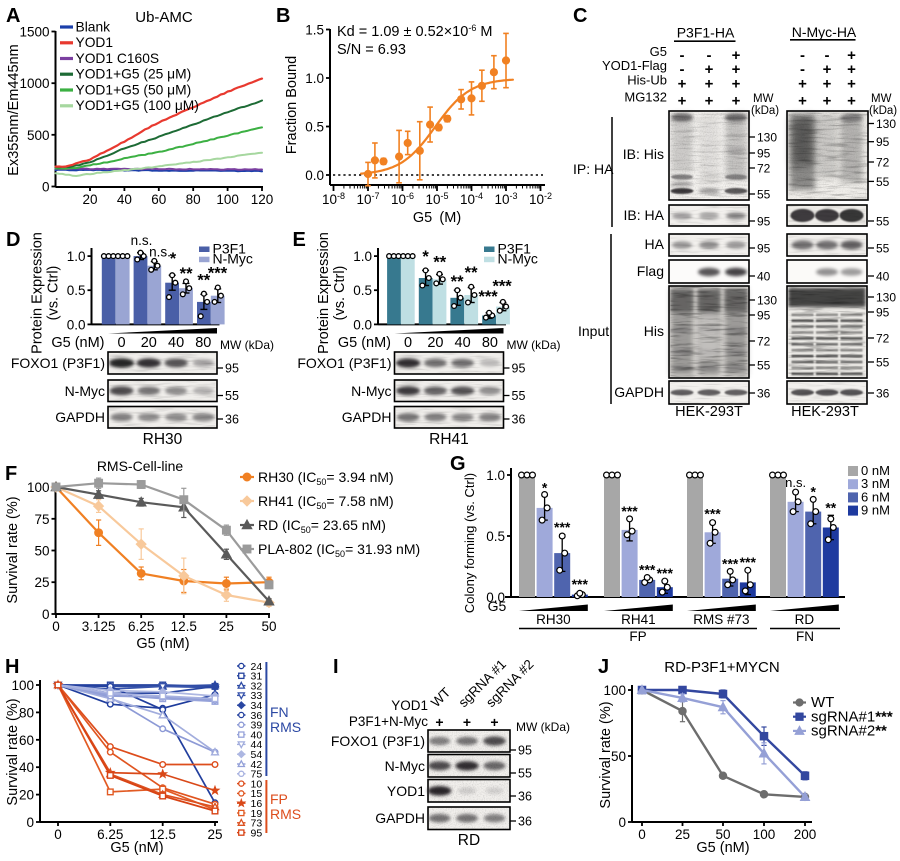  What do you see at coordinates (449, 439) in the screenshot?
I see `svg-text: RH41` at bounding box center [449, 439].